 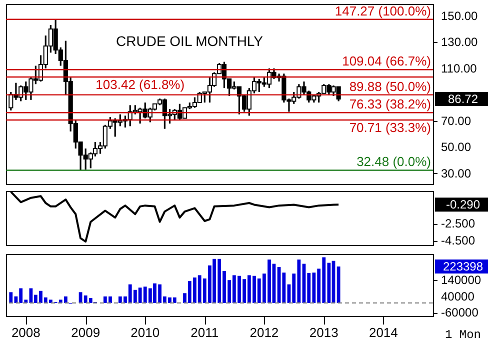 What do you see at coordinates (463, 99) in the screenshot?
I see `text: 86.72` at bounding box center [463, 99].